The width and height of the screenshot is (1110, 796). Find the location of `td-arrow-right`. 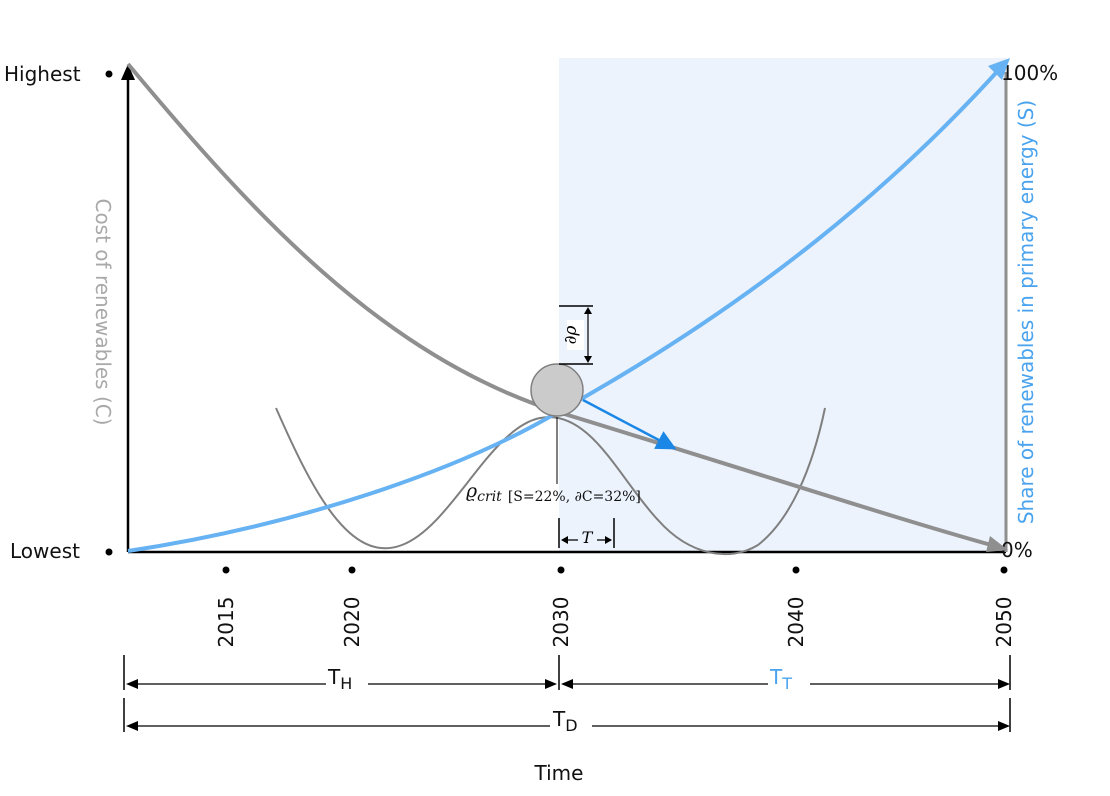

td-arrow-right is located at coordinates (1004, 726).